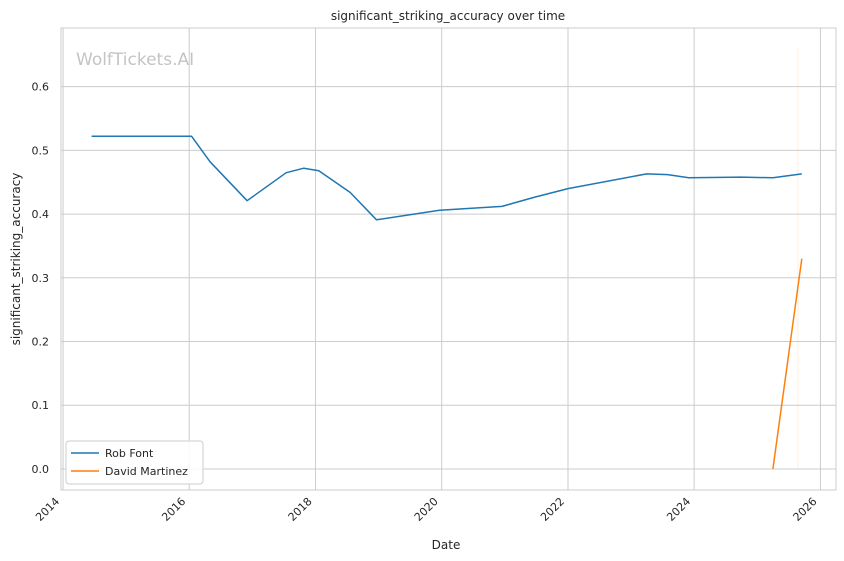 This screenshot has height=561, width=844. I want to click on x-tick-label: 2022, so click(552, 509).